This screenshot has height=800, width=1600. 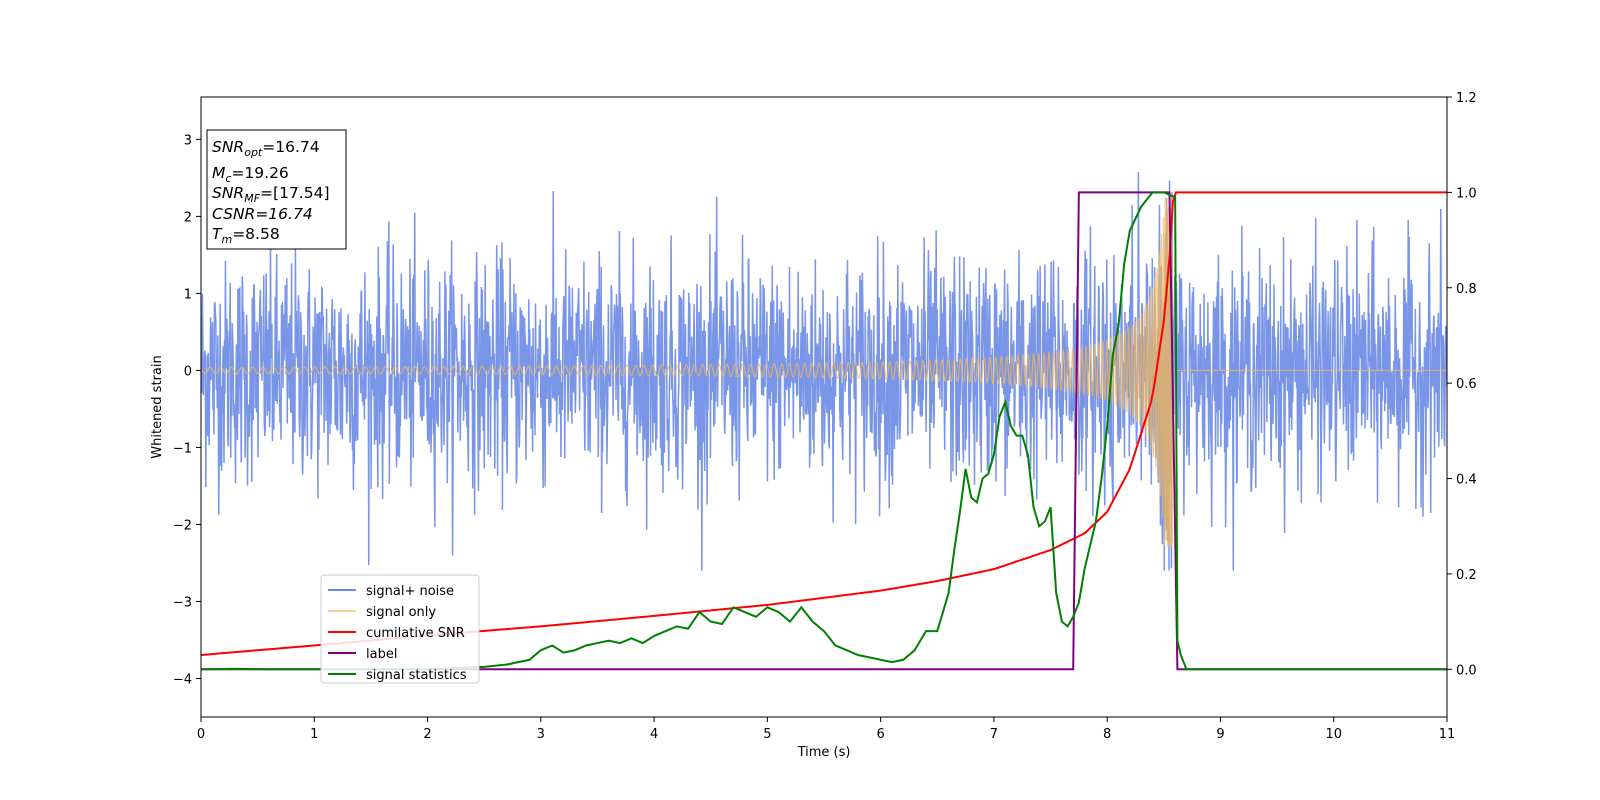 What do you see at coordinates (416, 675) in the screenshot?
I see `legend-label: signal statistics` at bounding box center [416, 675].